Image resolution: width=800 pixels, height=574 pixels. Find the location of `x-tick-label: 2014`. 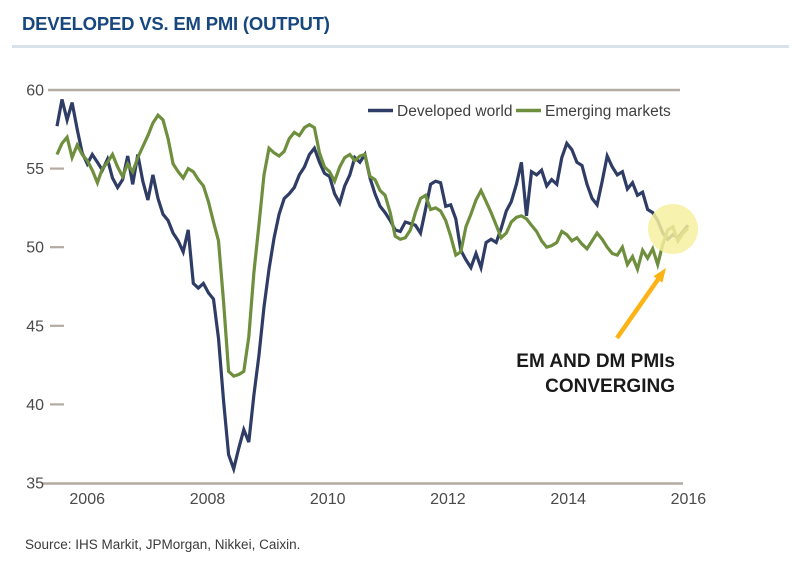

x-tick-label: 2014 is located at coordinates (568, 499).